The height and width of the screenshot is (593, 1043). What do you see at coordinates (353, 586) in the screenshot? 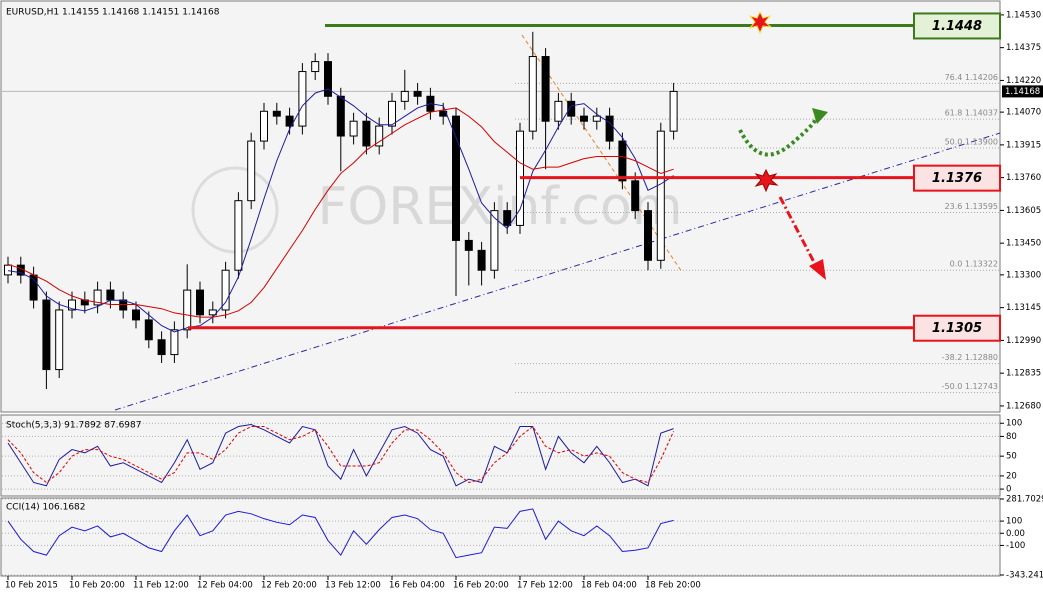
I see `x-tick-label: 13 Feb 12:00` at bounding box center [353, 586].